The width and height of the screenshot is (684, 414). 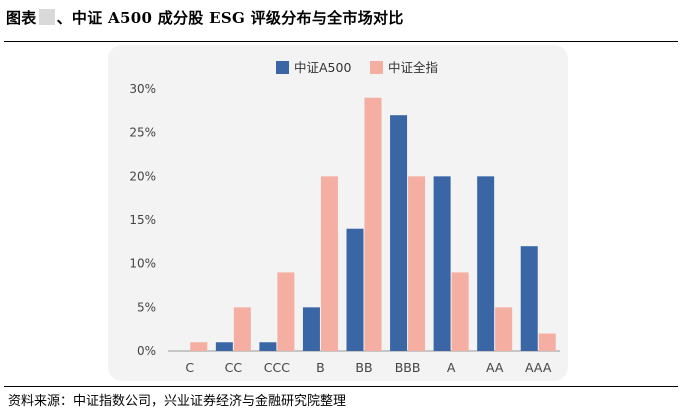 What do you see at coordinates (320, 367) in the screenshot?
I see `x-tick-label: B` at bounding box center [320, 367].